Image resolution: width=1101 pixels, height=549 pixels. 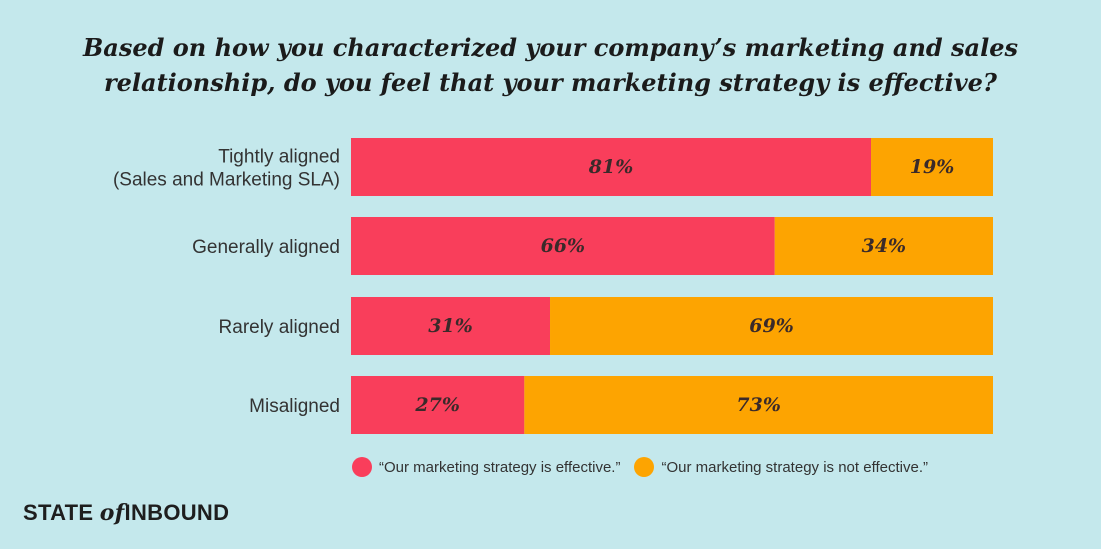 I want to click on brand-prefix: STATE, so click(x=58, y=512).